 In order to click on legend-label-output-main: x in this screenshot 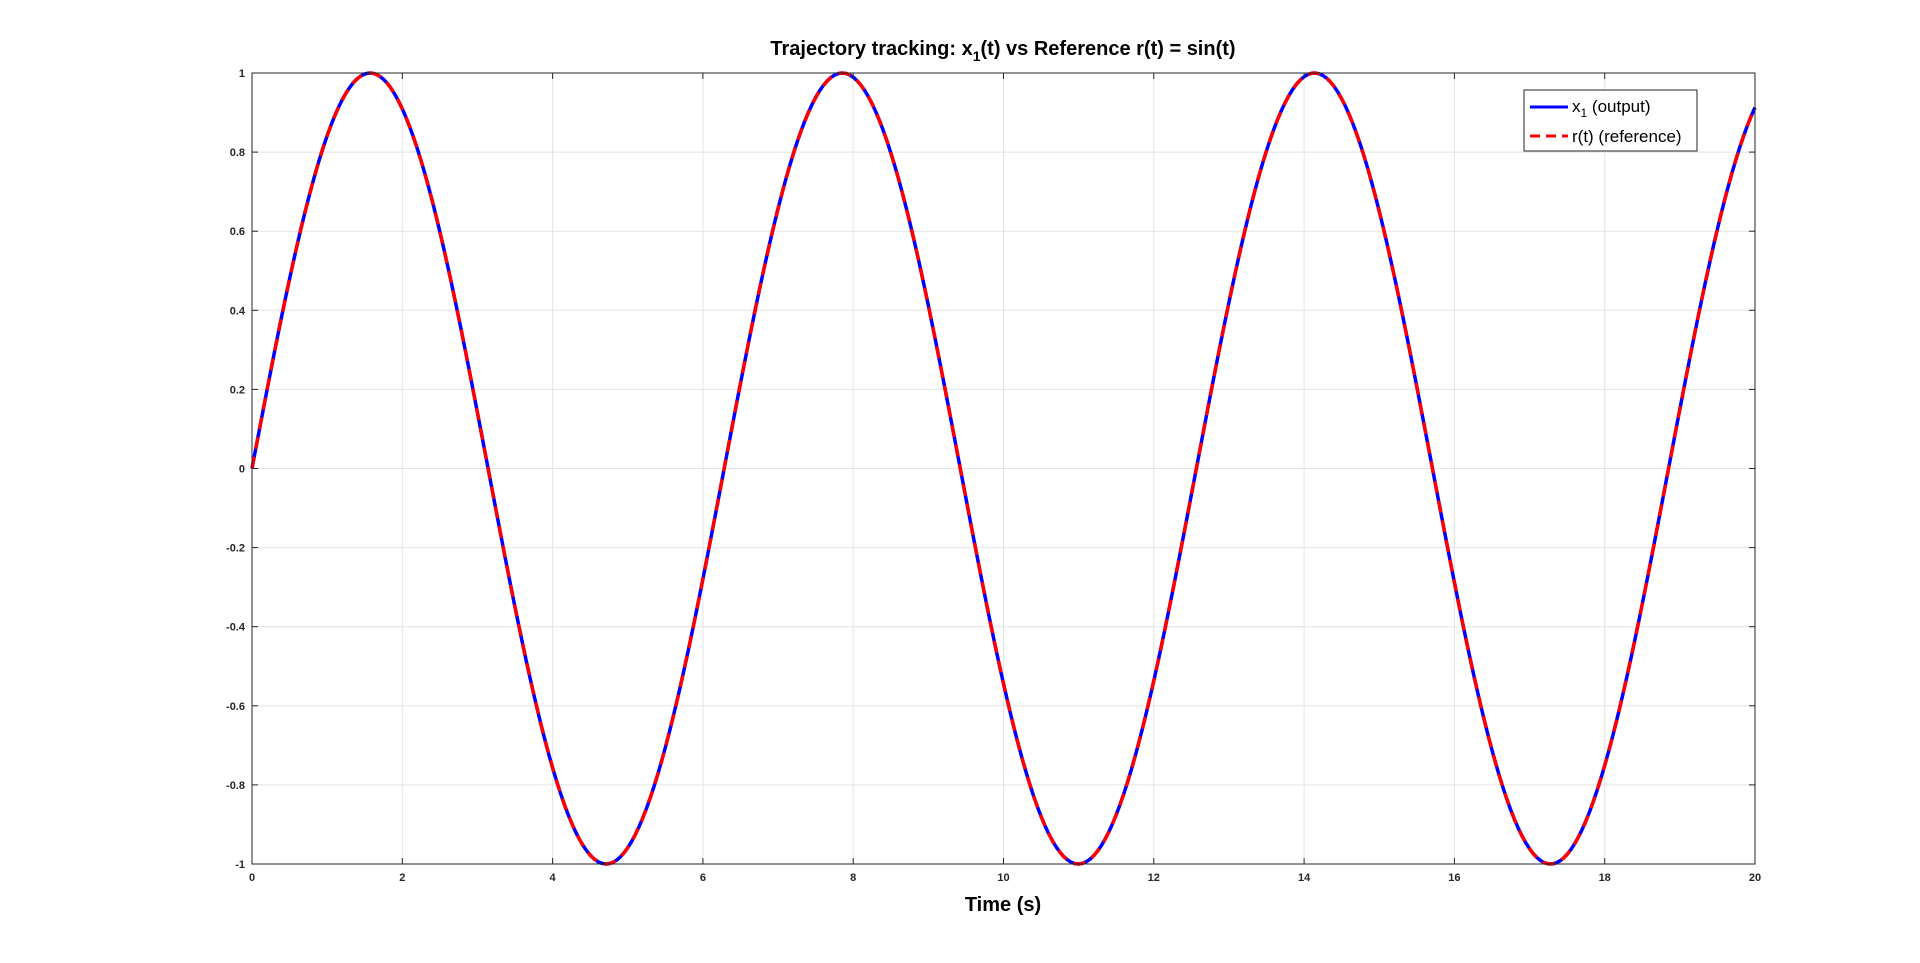, I will do `click(1576, 106)`.